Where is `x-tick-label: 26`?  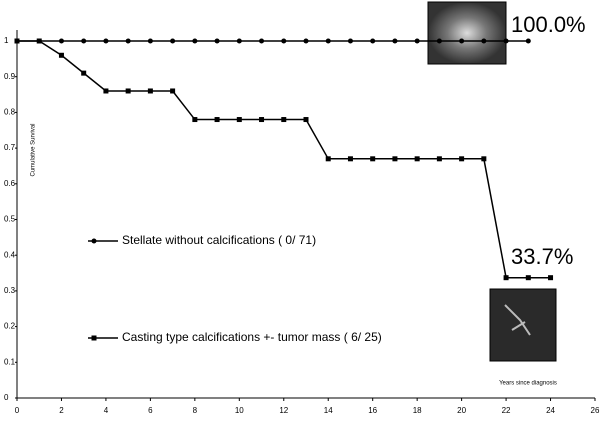 x-tick-label: 26 is located at coordinates (595, 410).